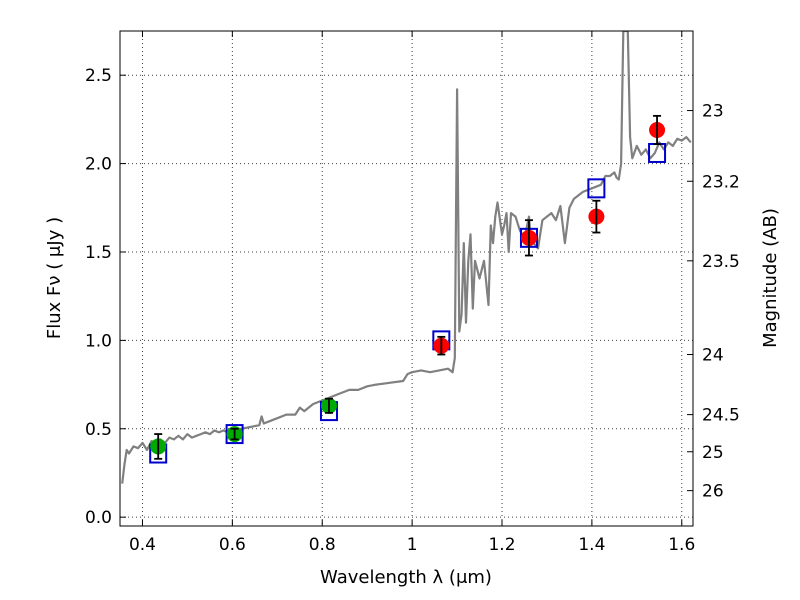 This screenshot has width=800, height=600. I want to click on x-tick-label: 0.6, so click(232, 545).